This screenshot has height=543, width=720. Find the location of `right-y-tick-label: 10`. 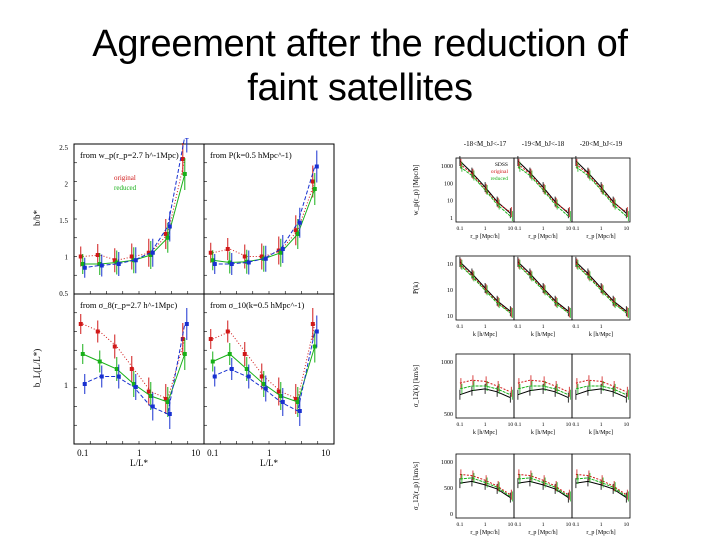

right-y-tick-label: 10 is located at coordinates (450, 317).